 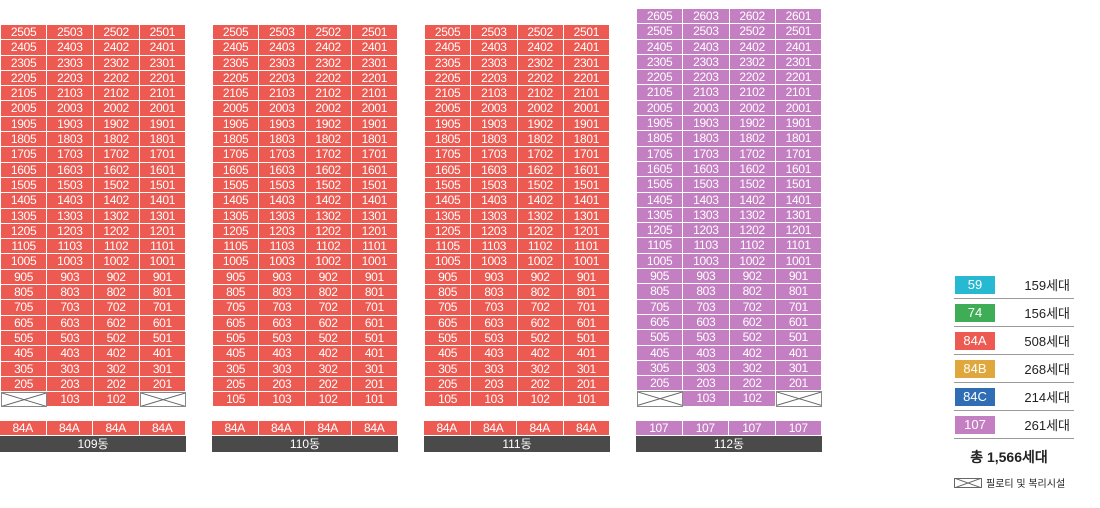 What do you see at coordinates (1047, 369) in the screenshot?
I see `legend-count: 268세대` at bounding box center [1047, 369].